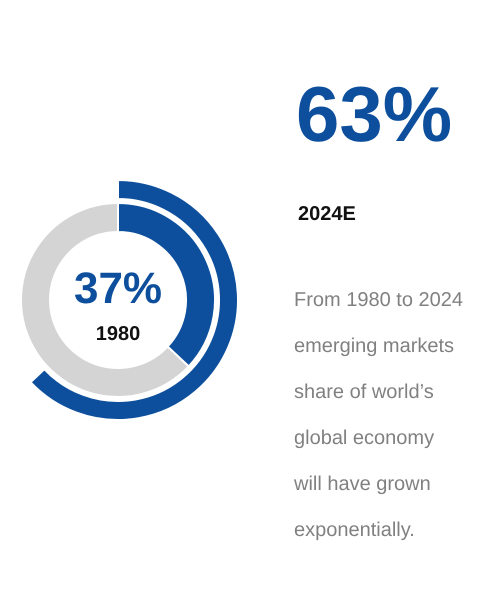 The image size is (492, 605). I want to click on text: 37%, so click(118, 288).